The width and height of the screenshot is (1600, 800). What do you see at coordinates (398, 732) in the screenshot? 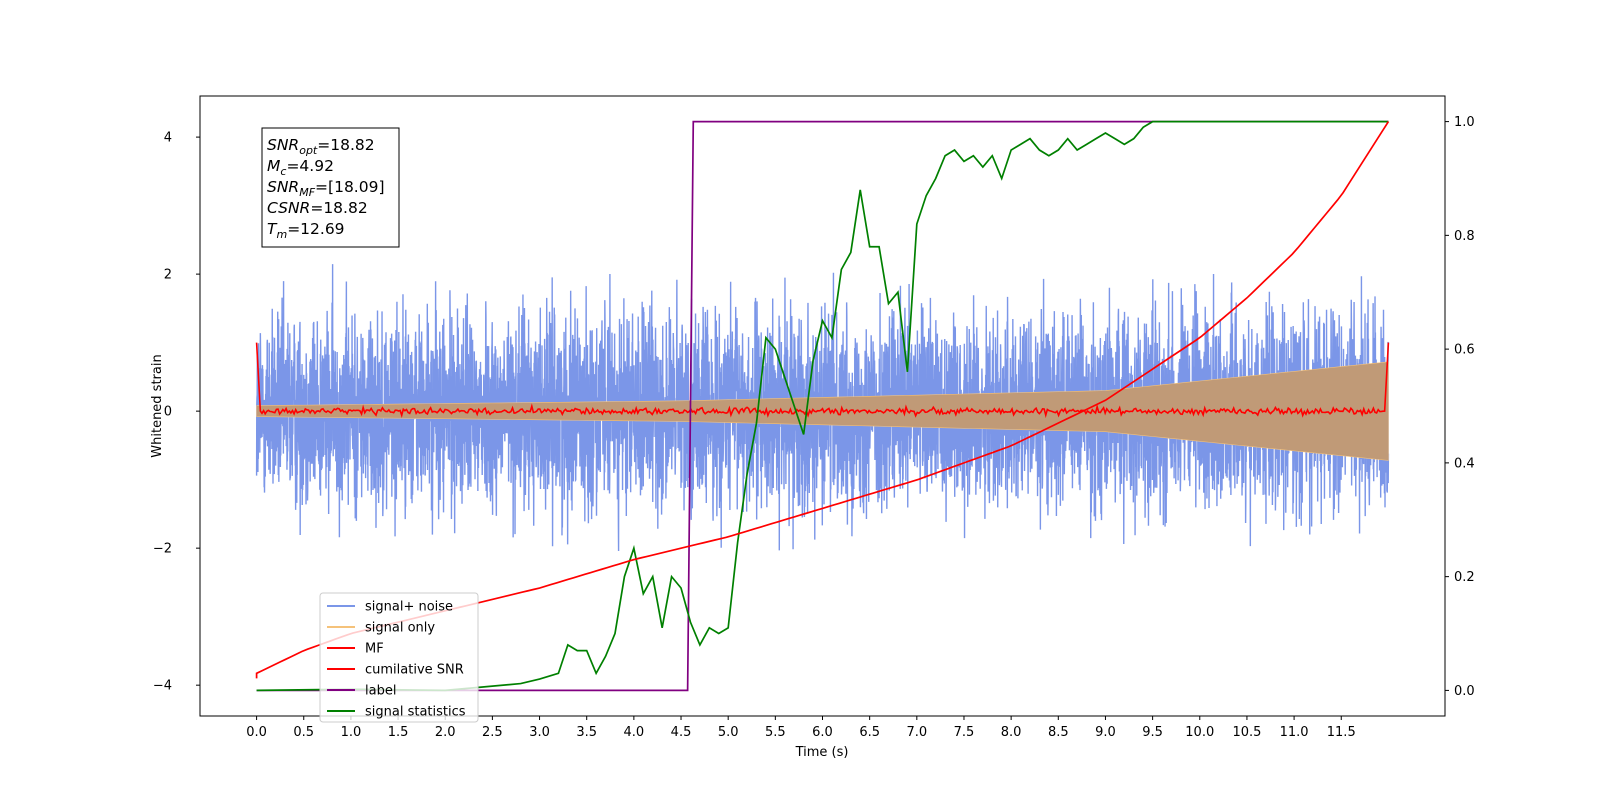
I see `x-tick-label: 1.5` at bounding box center [398, 732].